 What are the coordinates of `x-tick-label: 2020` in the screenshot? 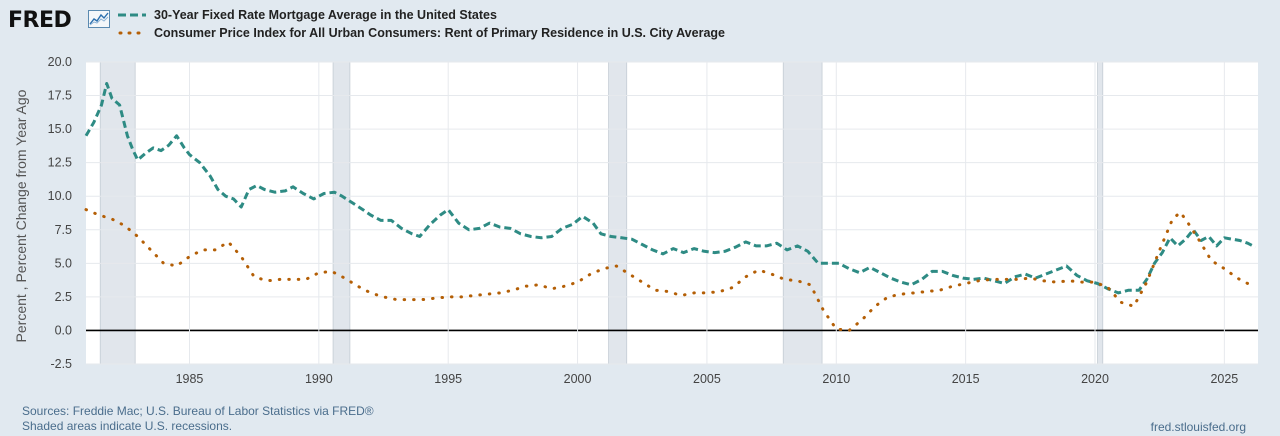 It's located at (1095, 379).